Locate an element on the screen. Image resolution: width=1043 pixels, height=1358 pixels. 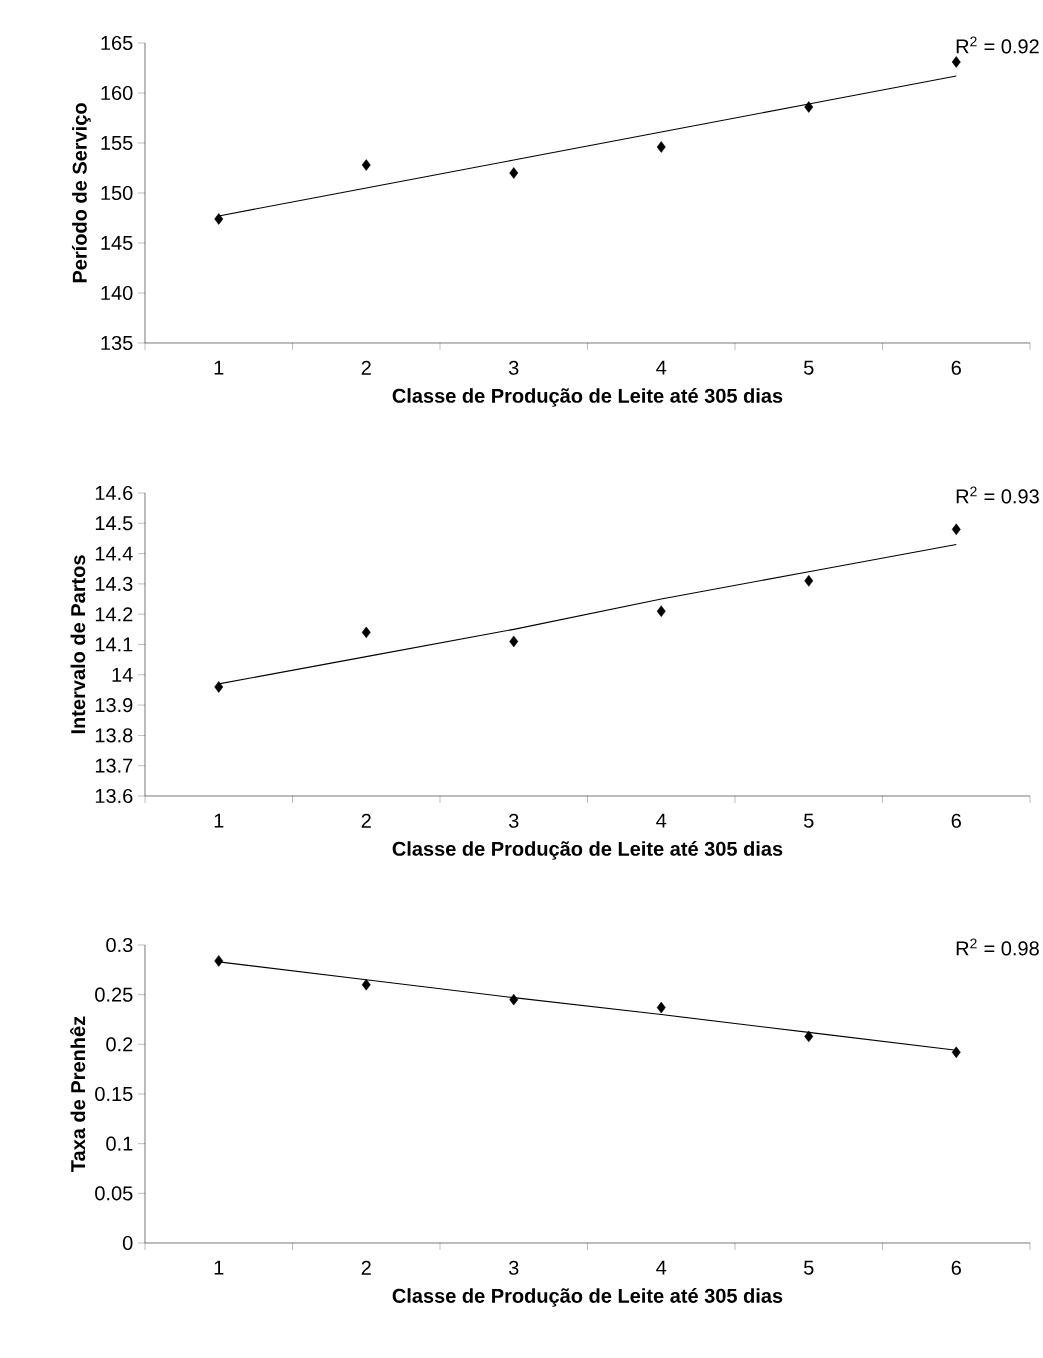
y-tick-label: 150 is located at coordinates (117, 193).